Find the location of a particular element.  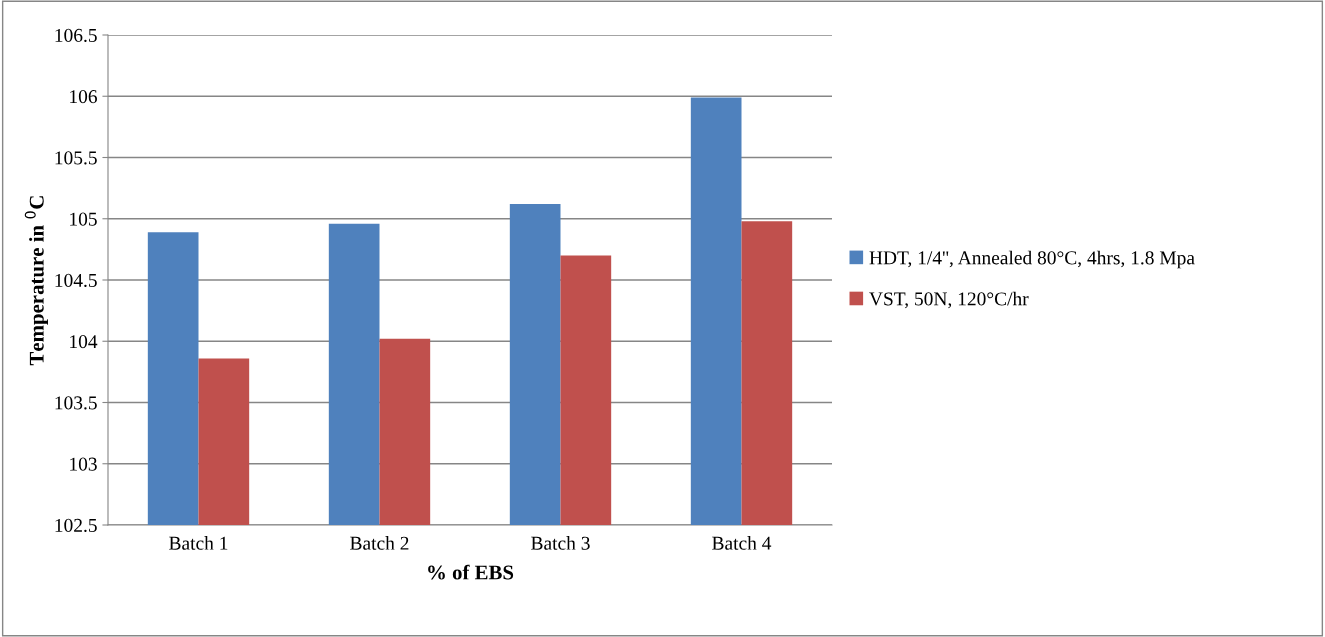

y-tick-label: 102.5 is located at coordinates (76, 525).